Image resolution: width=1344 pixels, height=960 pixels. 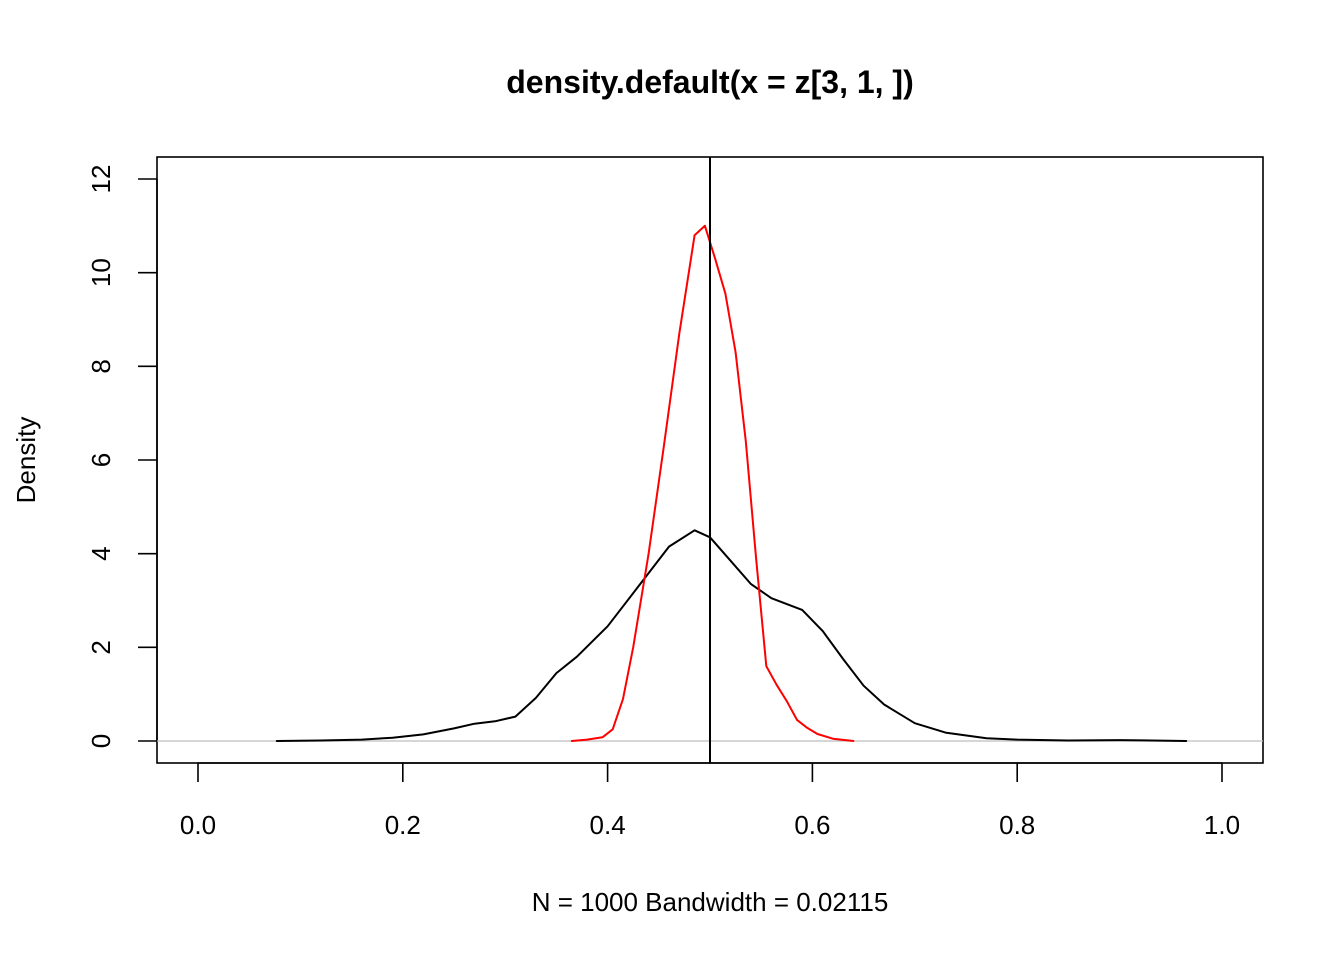 I want to click on x-tick-label: 0.0, so click(x=198, y=825).